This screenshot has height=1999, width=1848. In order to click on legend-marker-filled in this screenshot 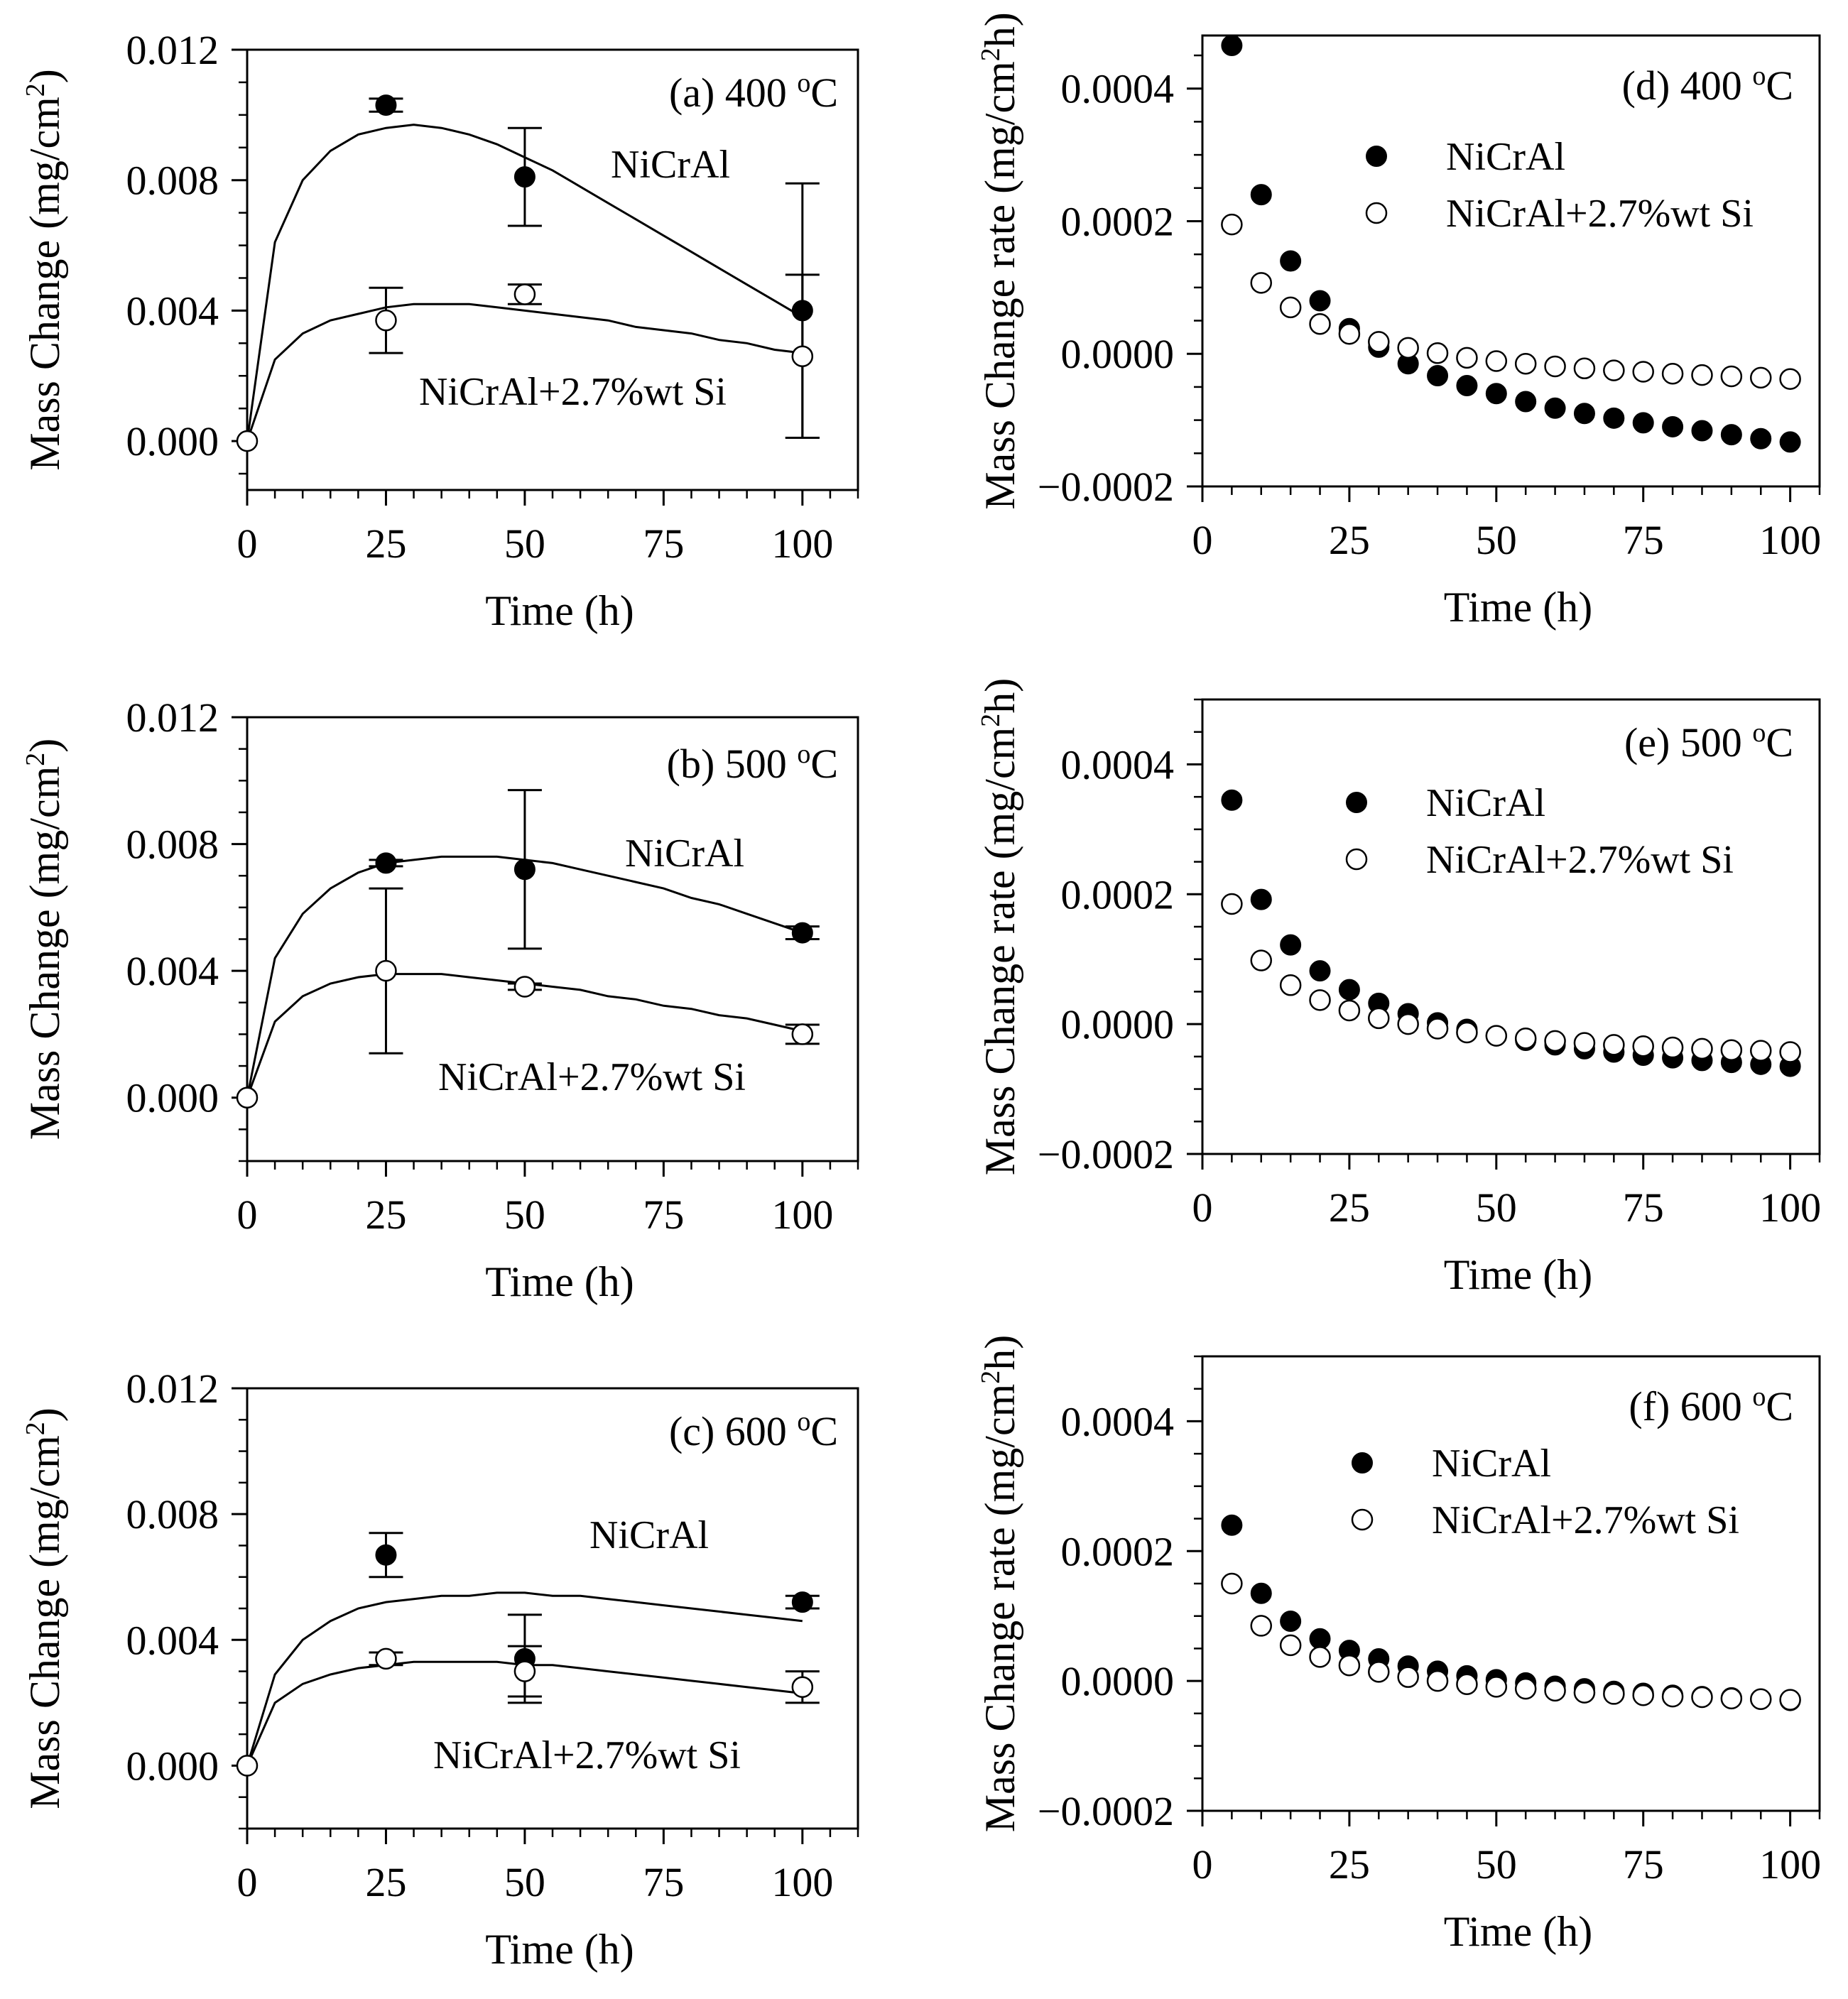, I will do `click(1356, 802)`.